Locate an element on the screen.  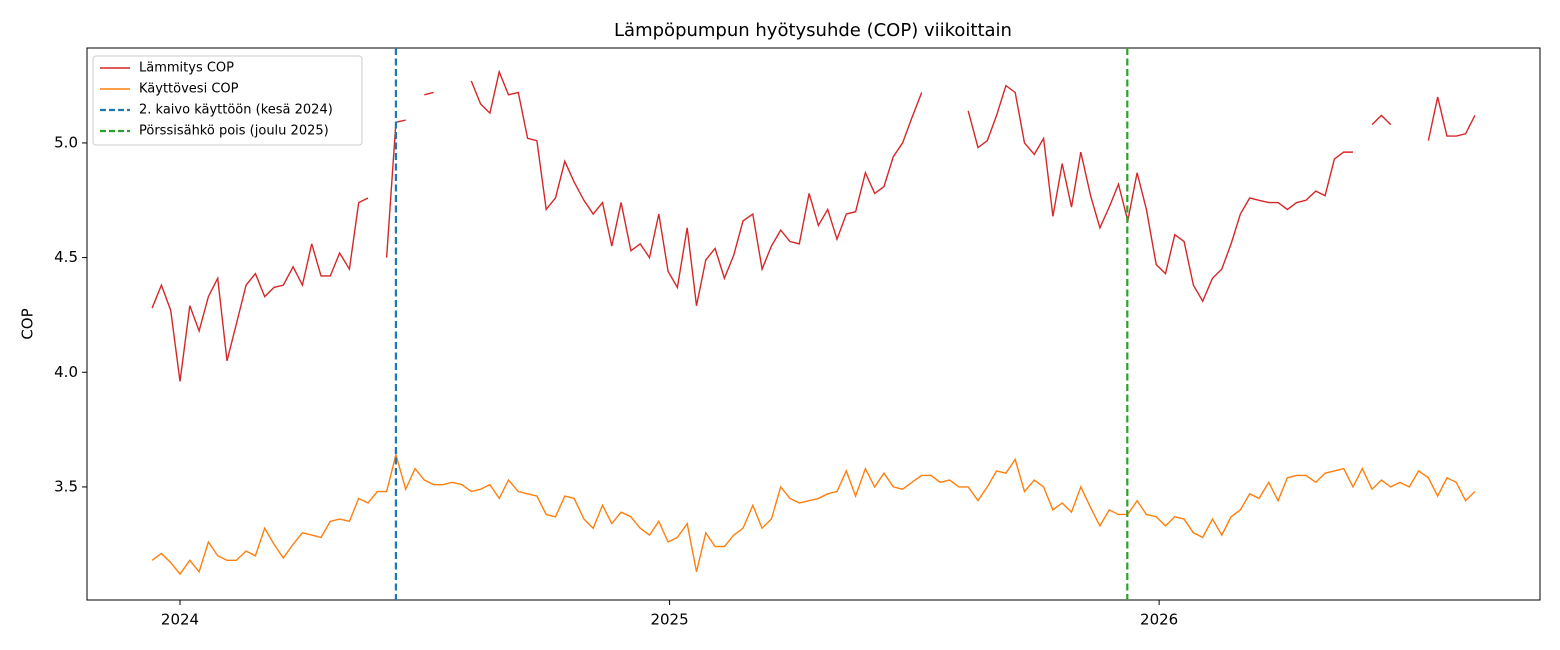
legend-box is located at coordinates (227, 100).